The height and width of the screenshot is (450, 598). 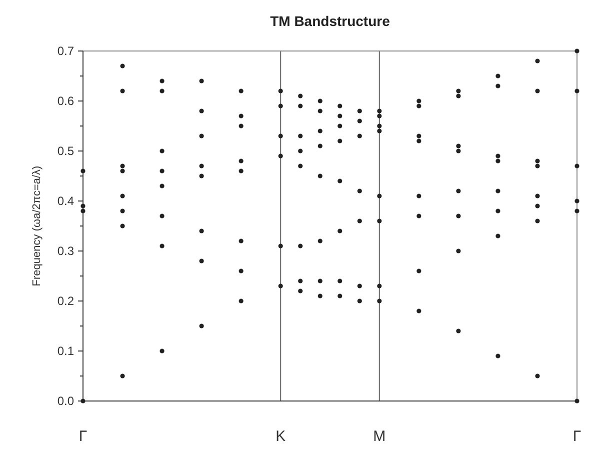 I want to click on x-tick-label: M, so click(x=379, y=436).